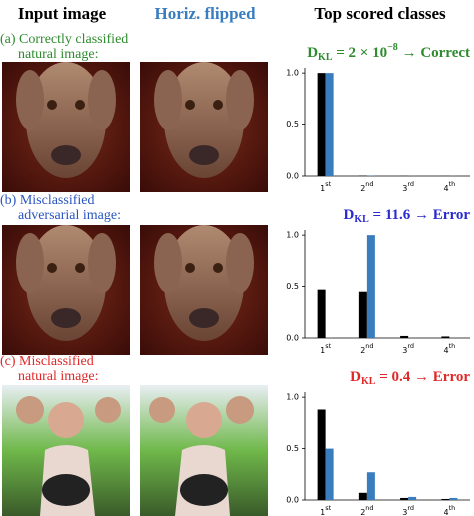 The height and width of the screenshot is (516, 474). Describe the element at coordinates (204, 127) in the screenshot. I see `dog-image-flipped` at that location.